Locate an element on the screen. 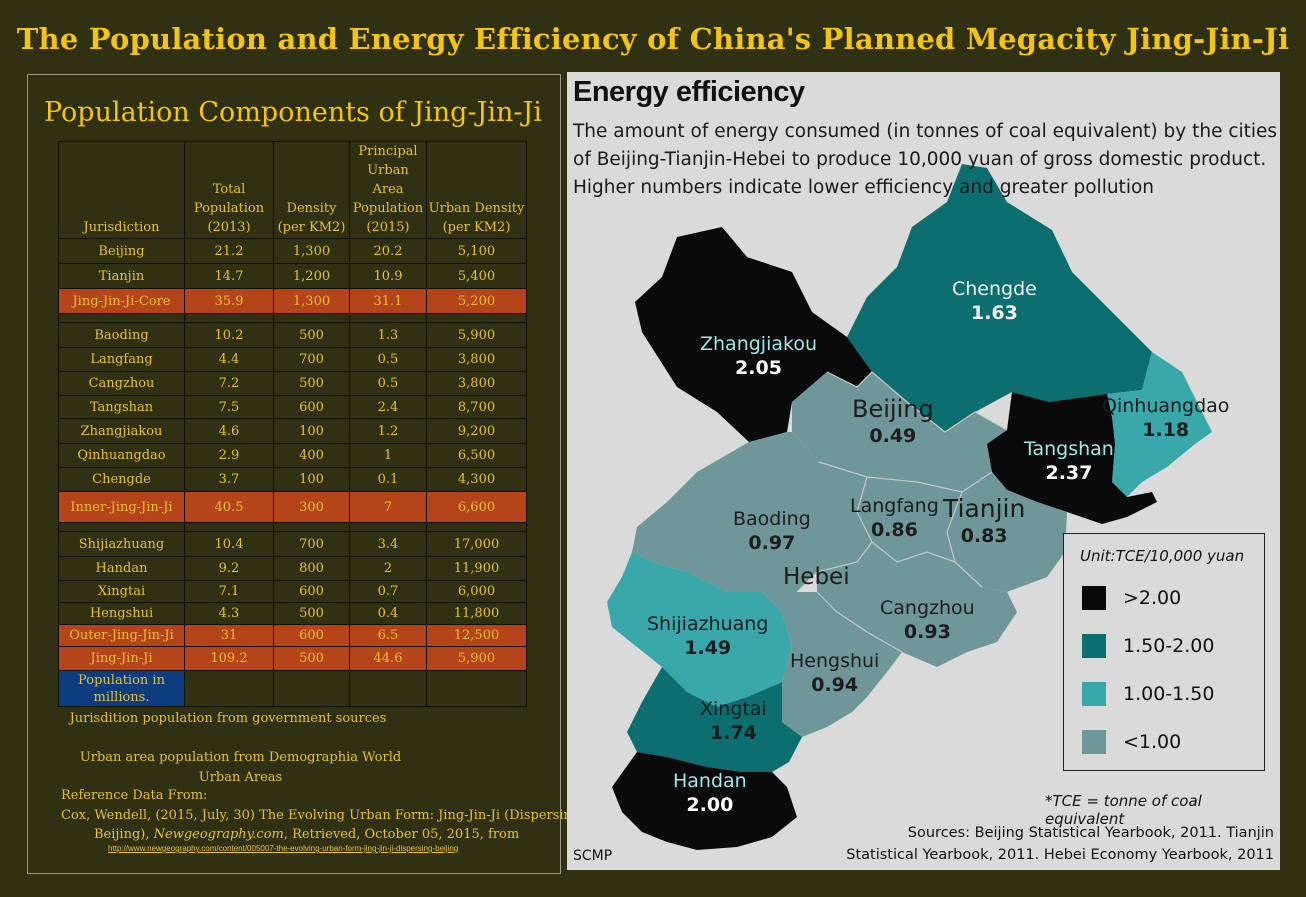  cell-urban-population: 1 is located at coordinates (388, 455).